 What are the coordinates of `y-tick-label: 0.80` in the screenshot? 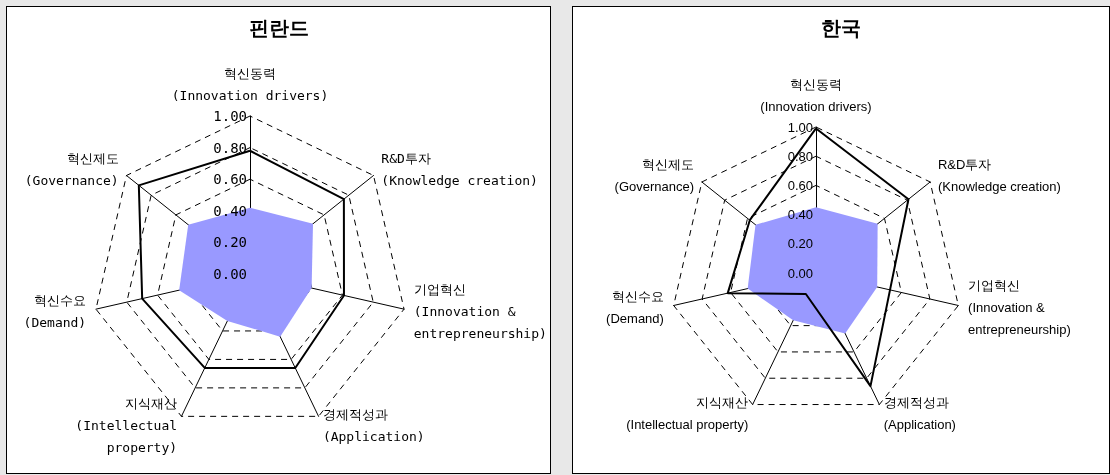 It's located at (230, 147).